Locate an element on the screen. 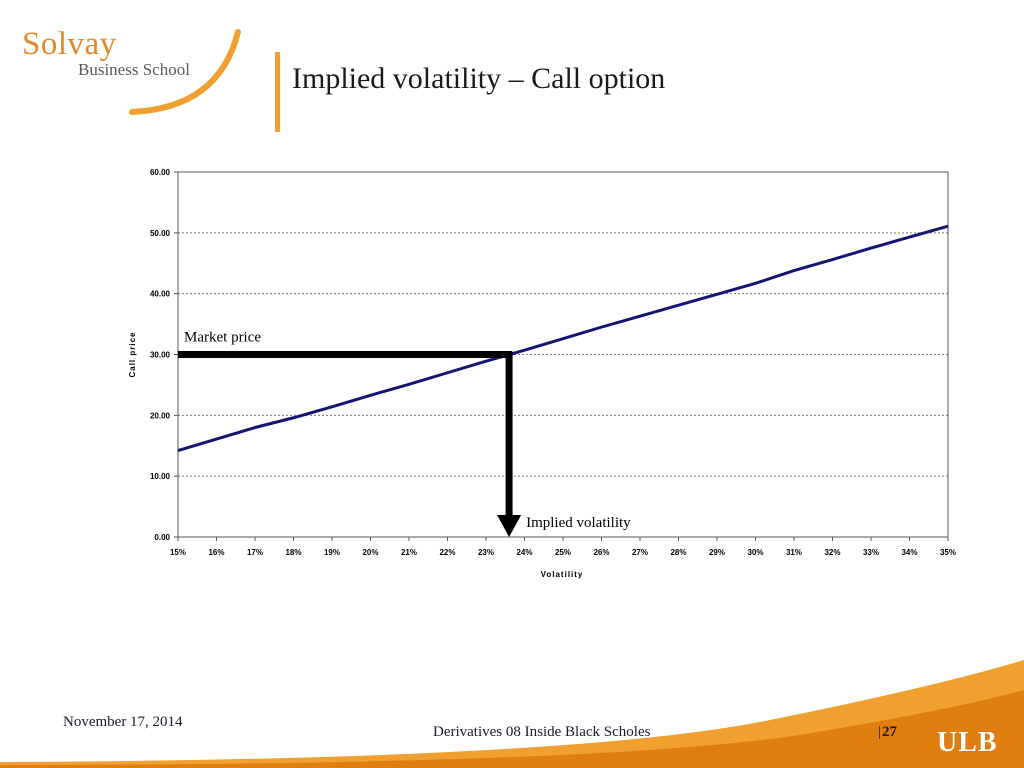  y-tick-label: 40.00 is located at coordinates (160, 294).